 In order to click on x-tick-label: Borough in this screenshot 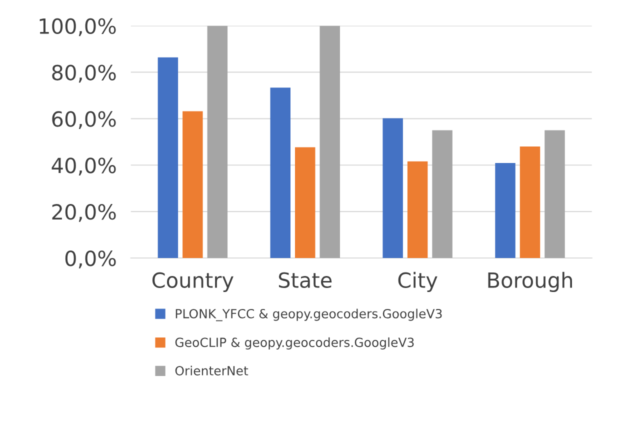, I will do `click(530, 282)`.